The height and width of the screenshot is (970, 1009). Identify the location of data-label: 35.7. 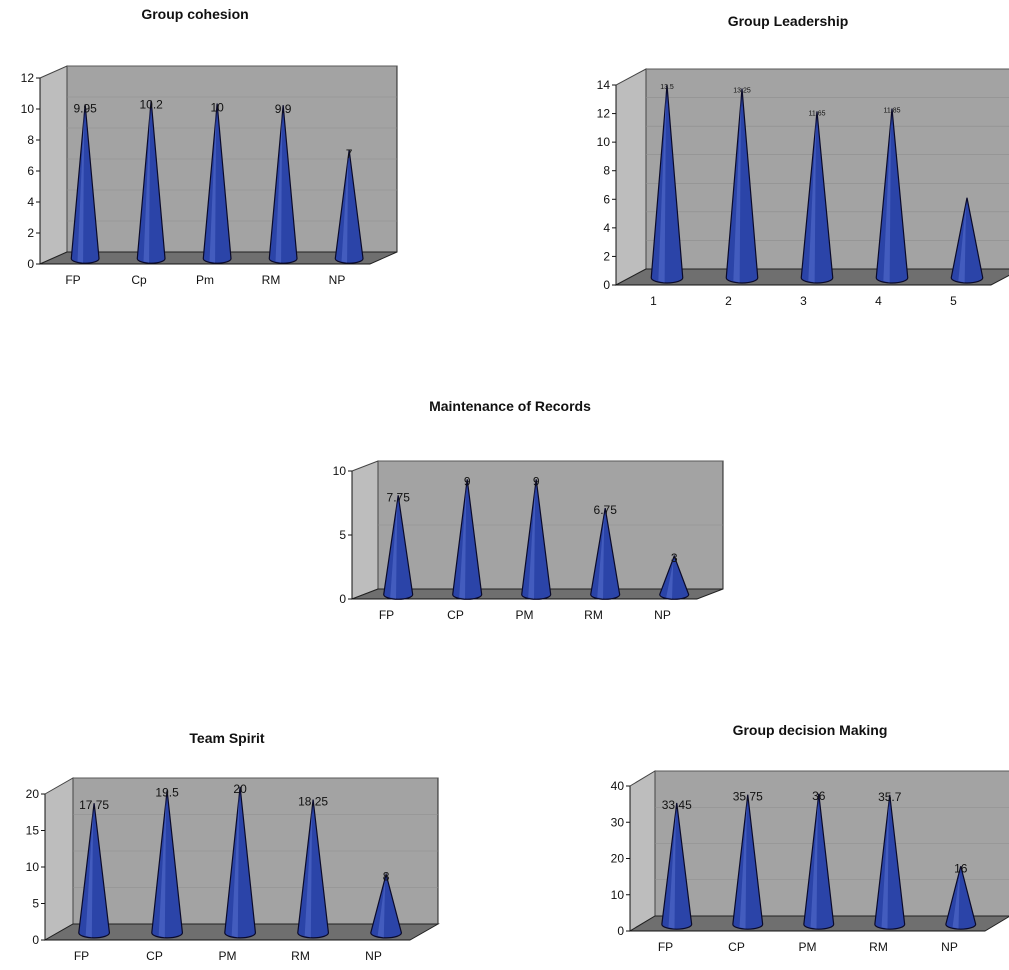
(890, 797).